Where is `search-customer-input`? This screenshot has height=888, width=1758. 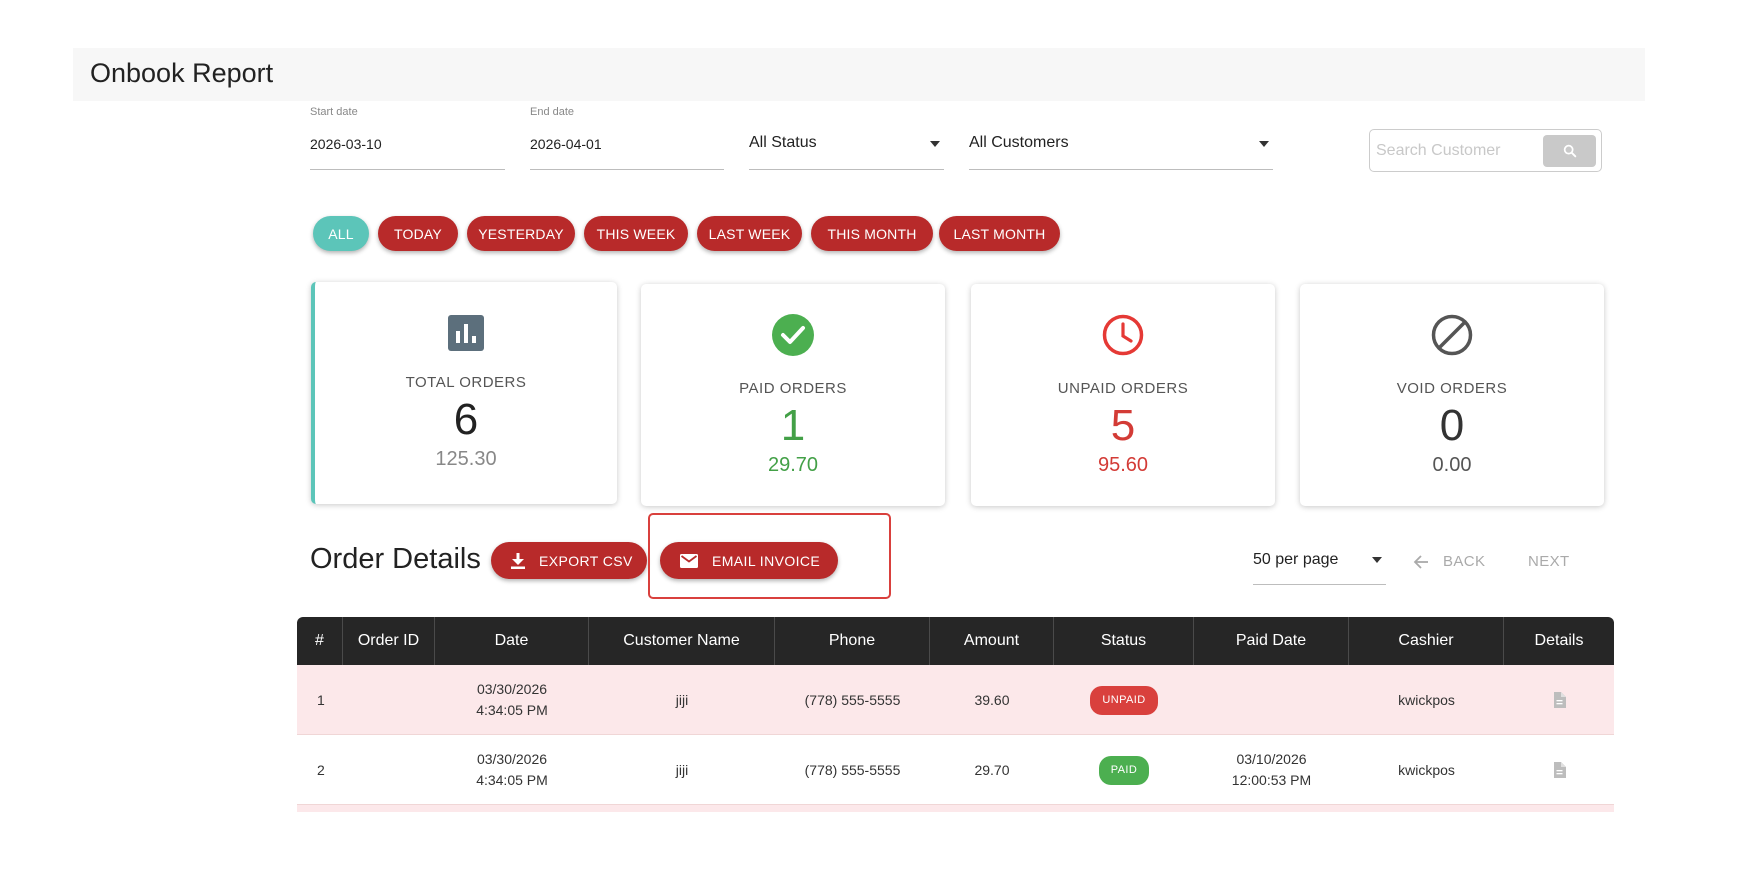
search-customer-input is located at coordinates (1456, 150).